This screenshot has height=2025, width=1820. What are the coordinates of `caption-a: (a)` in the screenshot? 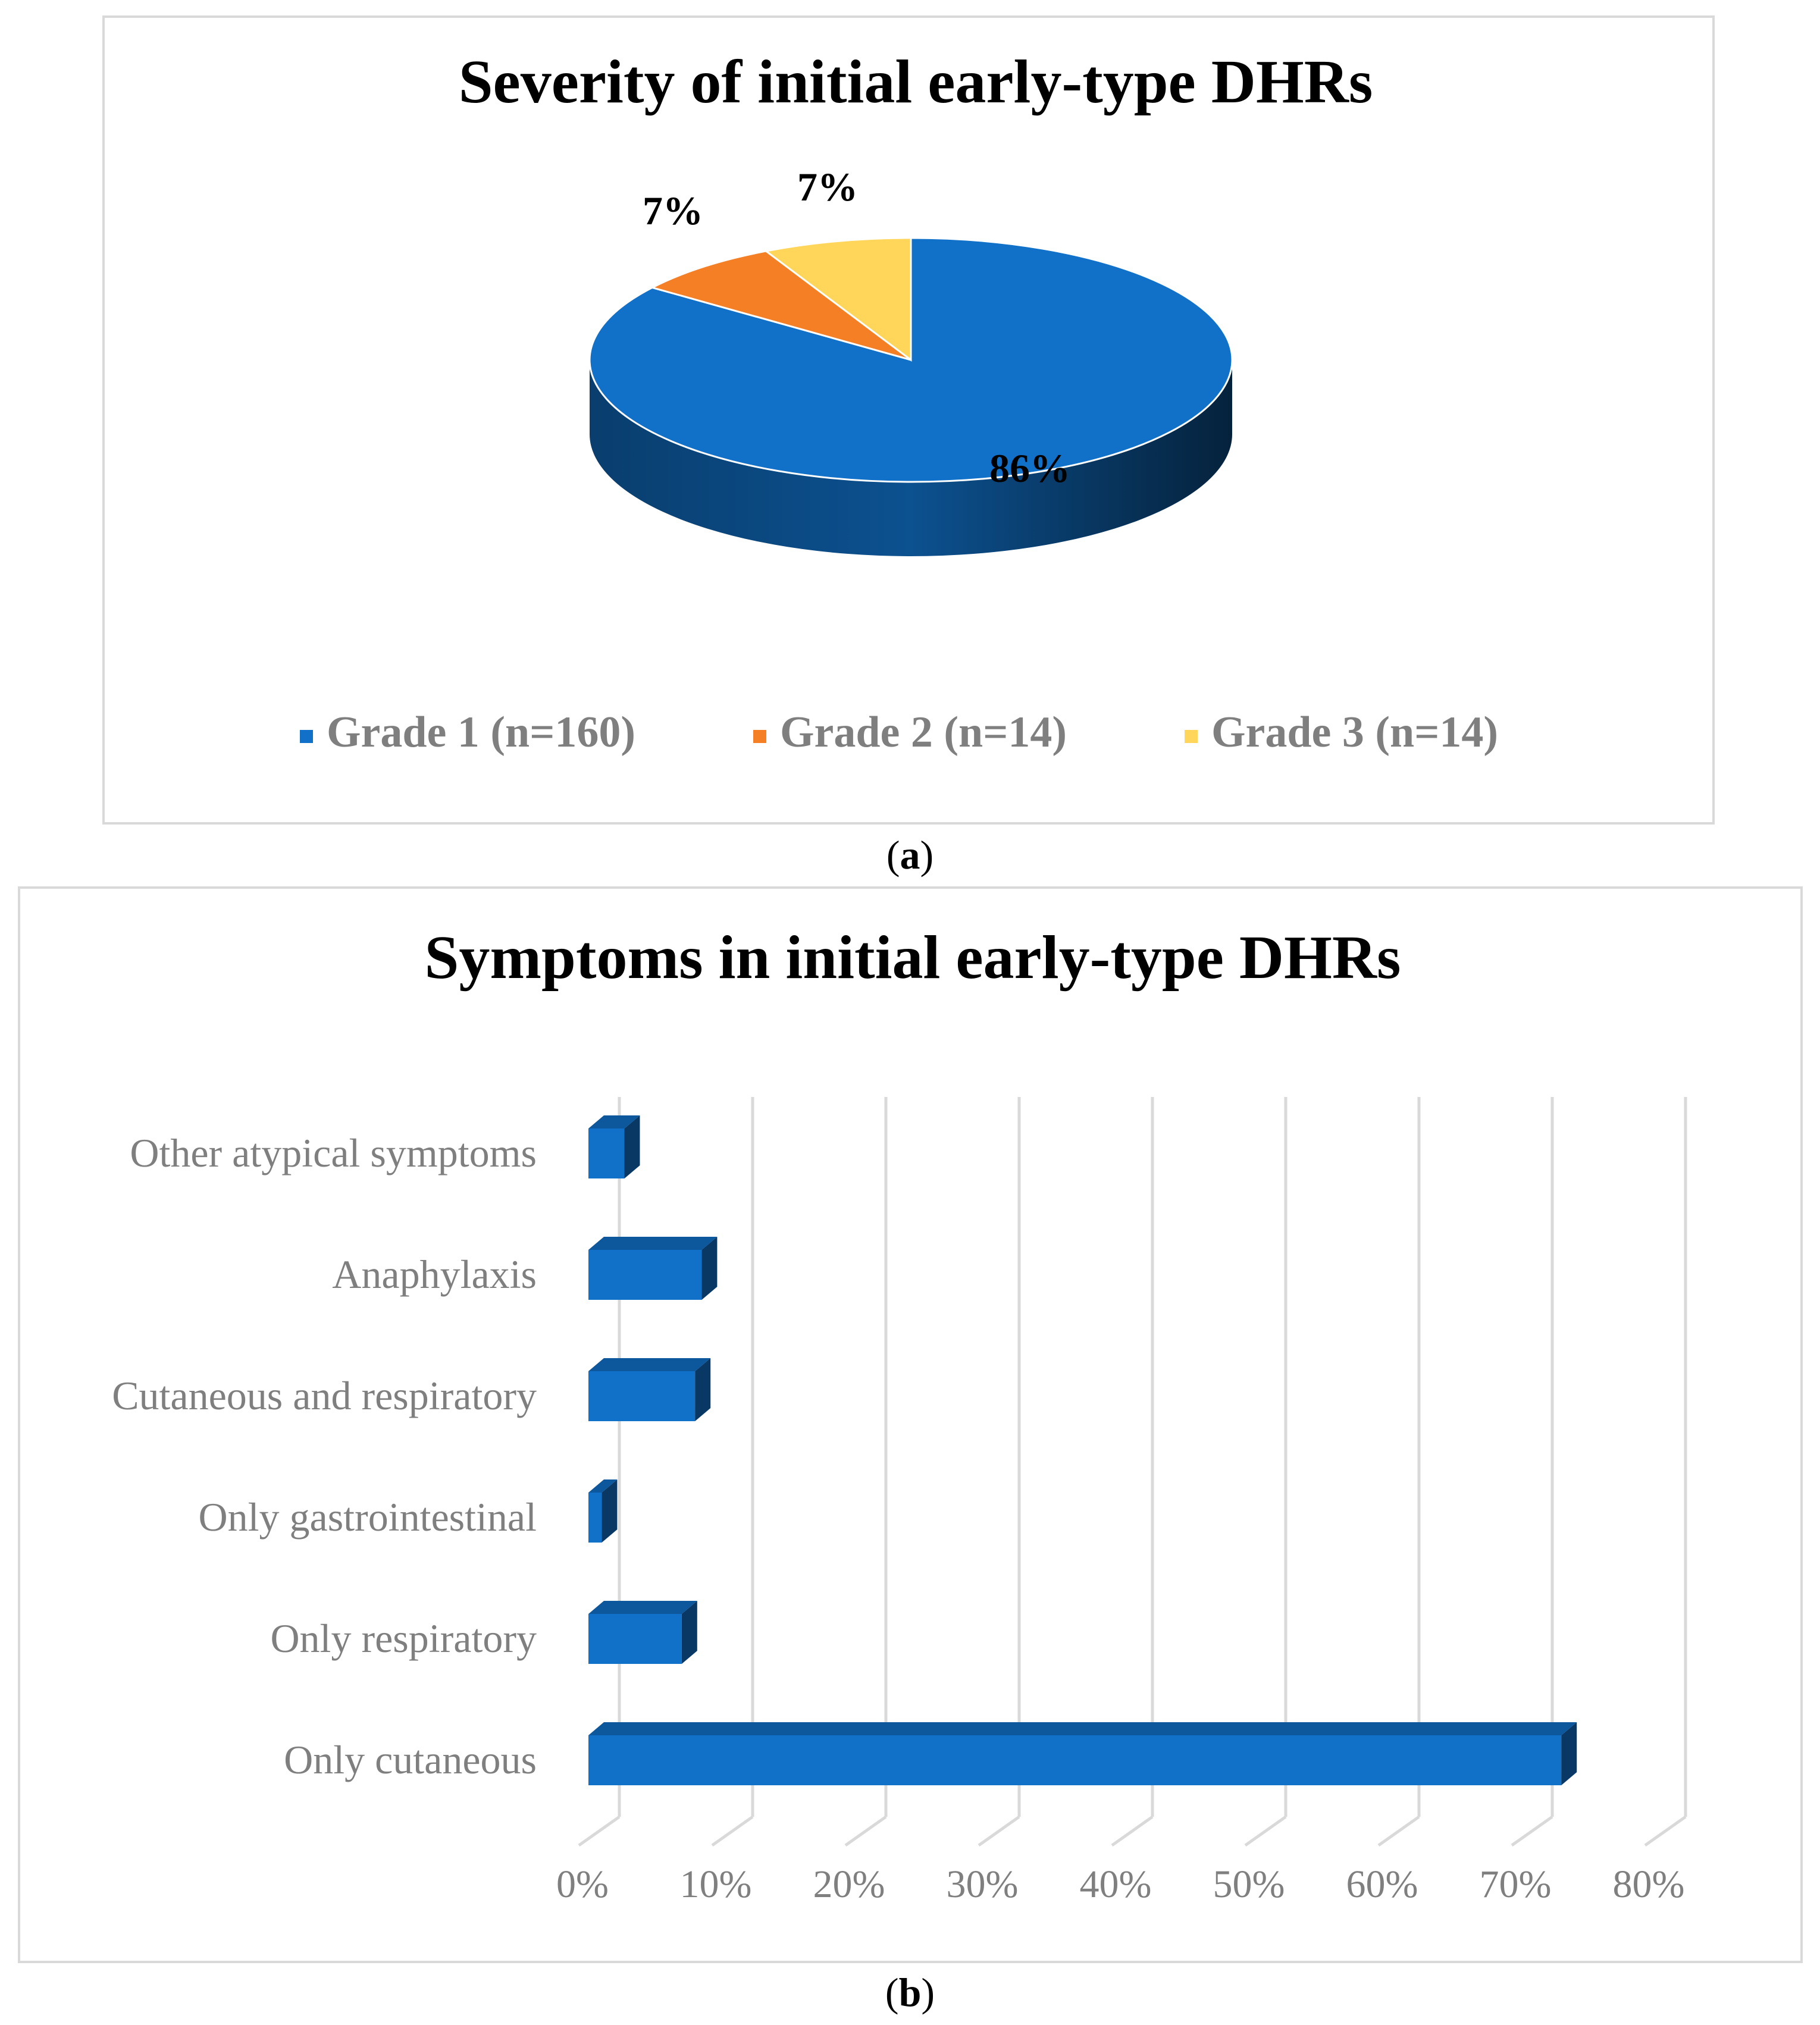 It's located at (910, 855).